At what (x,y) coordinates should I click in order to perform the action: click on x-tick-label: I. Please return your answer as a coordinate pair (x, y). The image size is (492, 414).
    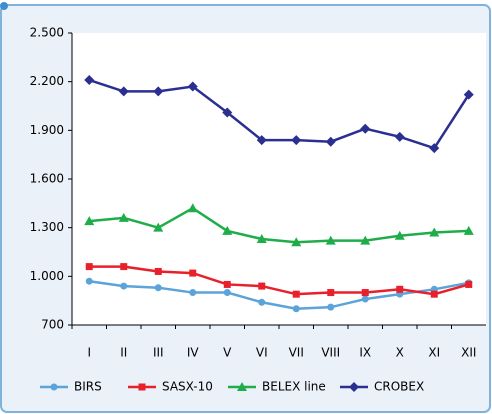
    Looking at the image, I should click on (89, 353).